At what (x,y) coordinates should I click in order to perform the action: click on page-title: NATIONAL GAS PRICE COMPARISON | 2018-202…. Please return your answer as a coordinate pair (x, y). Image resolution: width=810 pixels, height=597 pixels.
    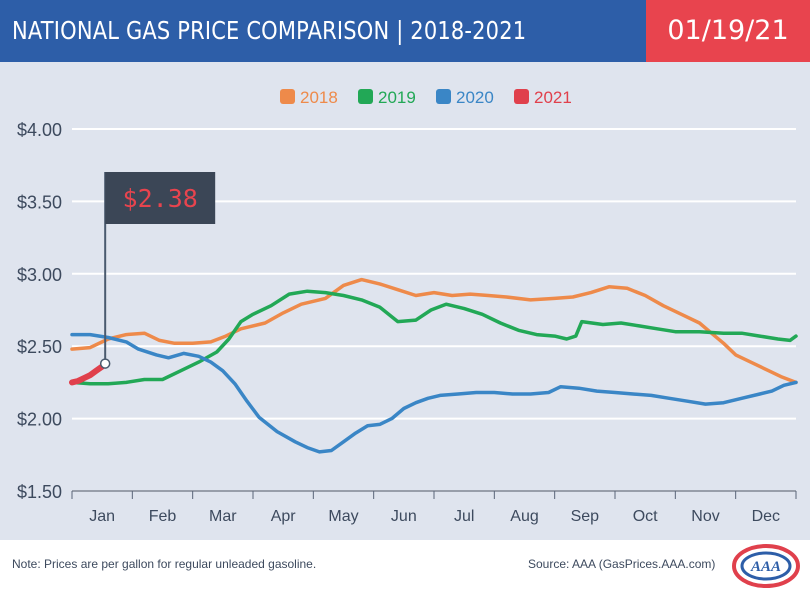
    Looking at the image, I should click on (269, 30).